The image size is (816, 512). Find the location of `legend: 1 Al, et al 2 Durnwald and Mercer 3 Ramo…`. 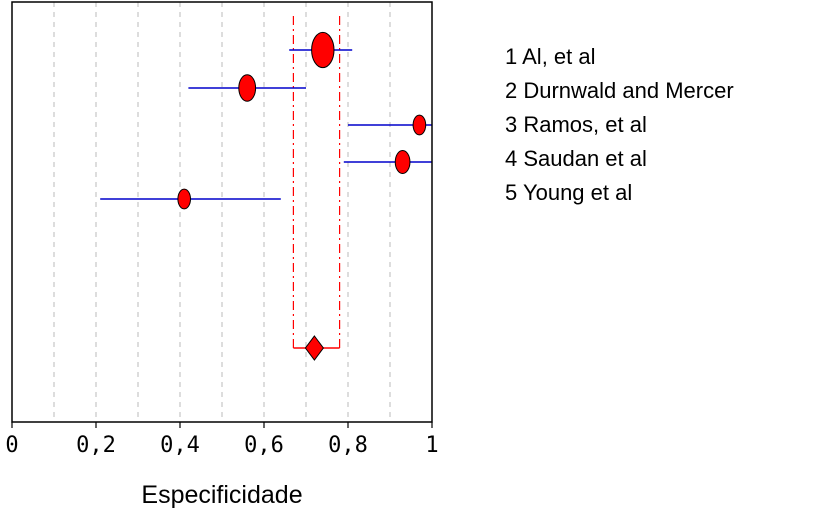

legend: 1 Al, et al 2 Durnwald and Mercer 3 Ramo… is located at coordinates (619, 125).